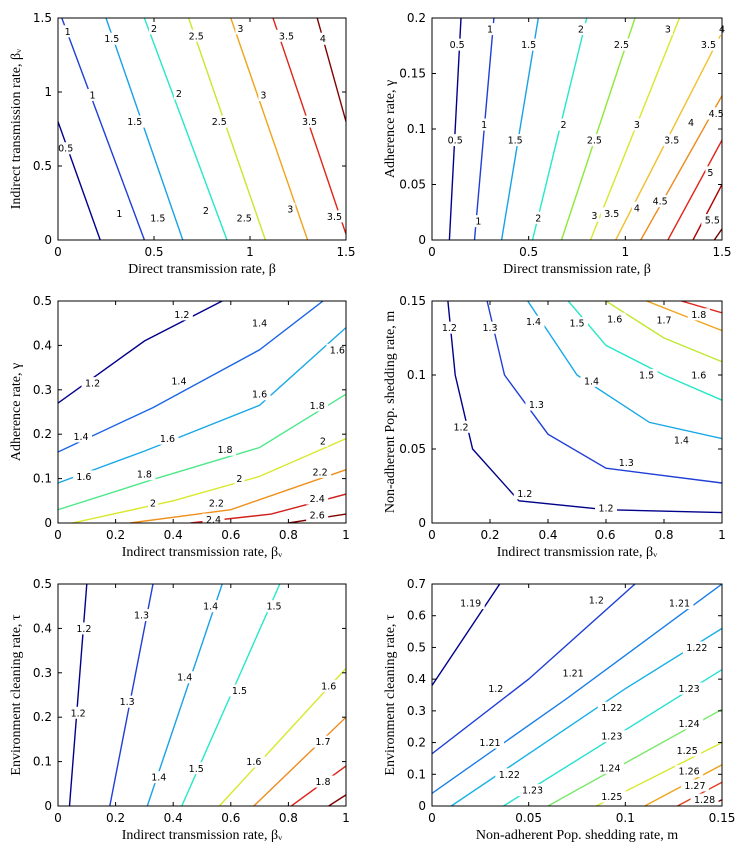 The width and height of the screenshot is (742, 857). I want to click on panel-1-xlabel: Direct transmission rate, β, so click(202, 269).